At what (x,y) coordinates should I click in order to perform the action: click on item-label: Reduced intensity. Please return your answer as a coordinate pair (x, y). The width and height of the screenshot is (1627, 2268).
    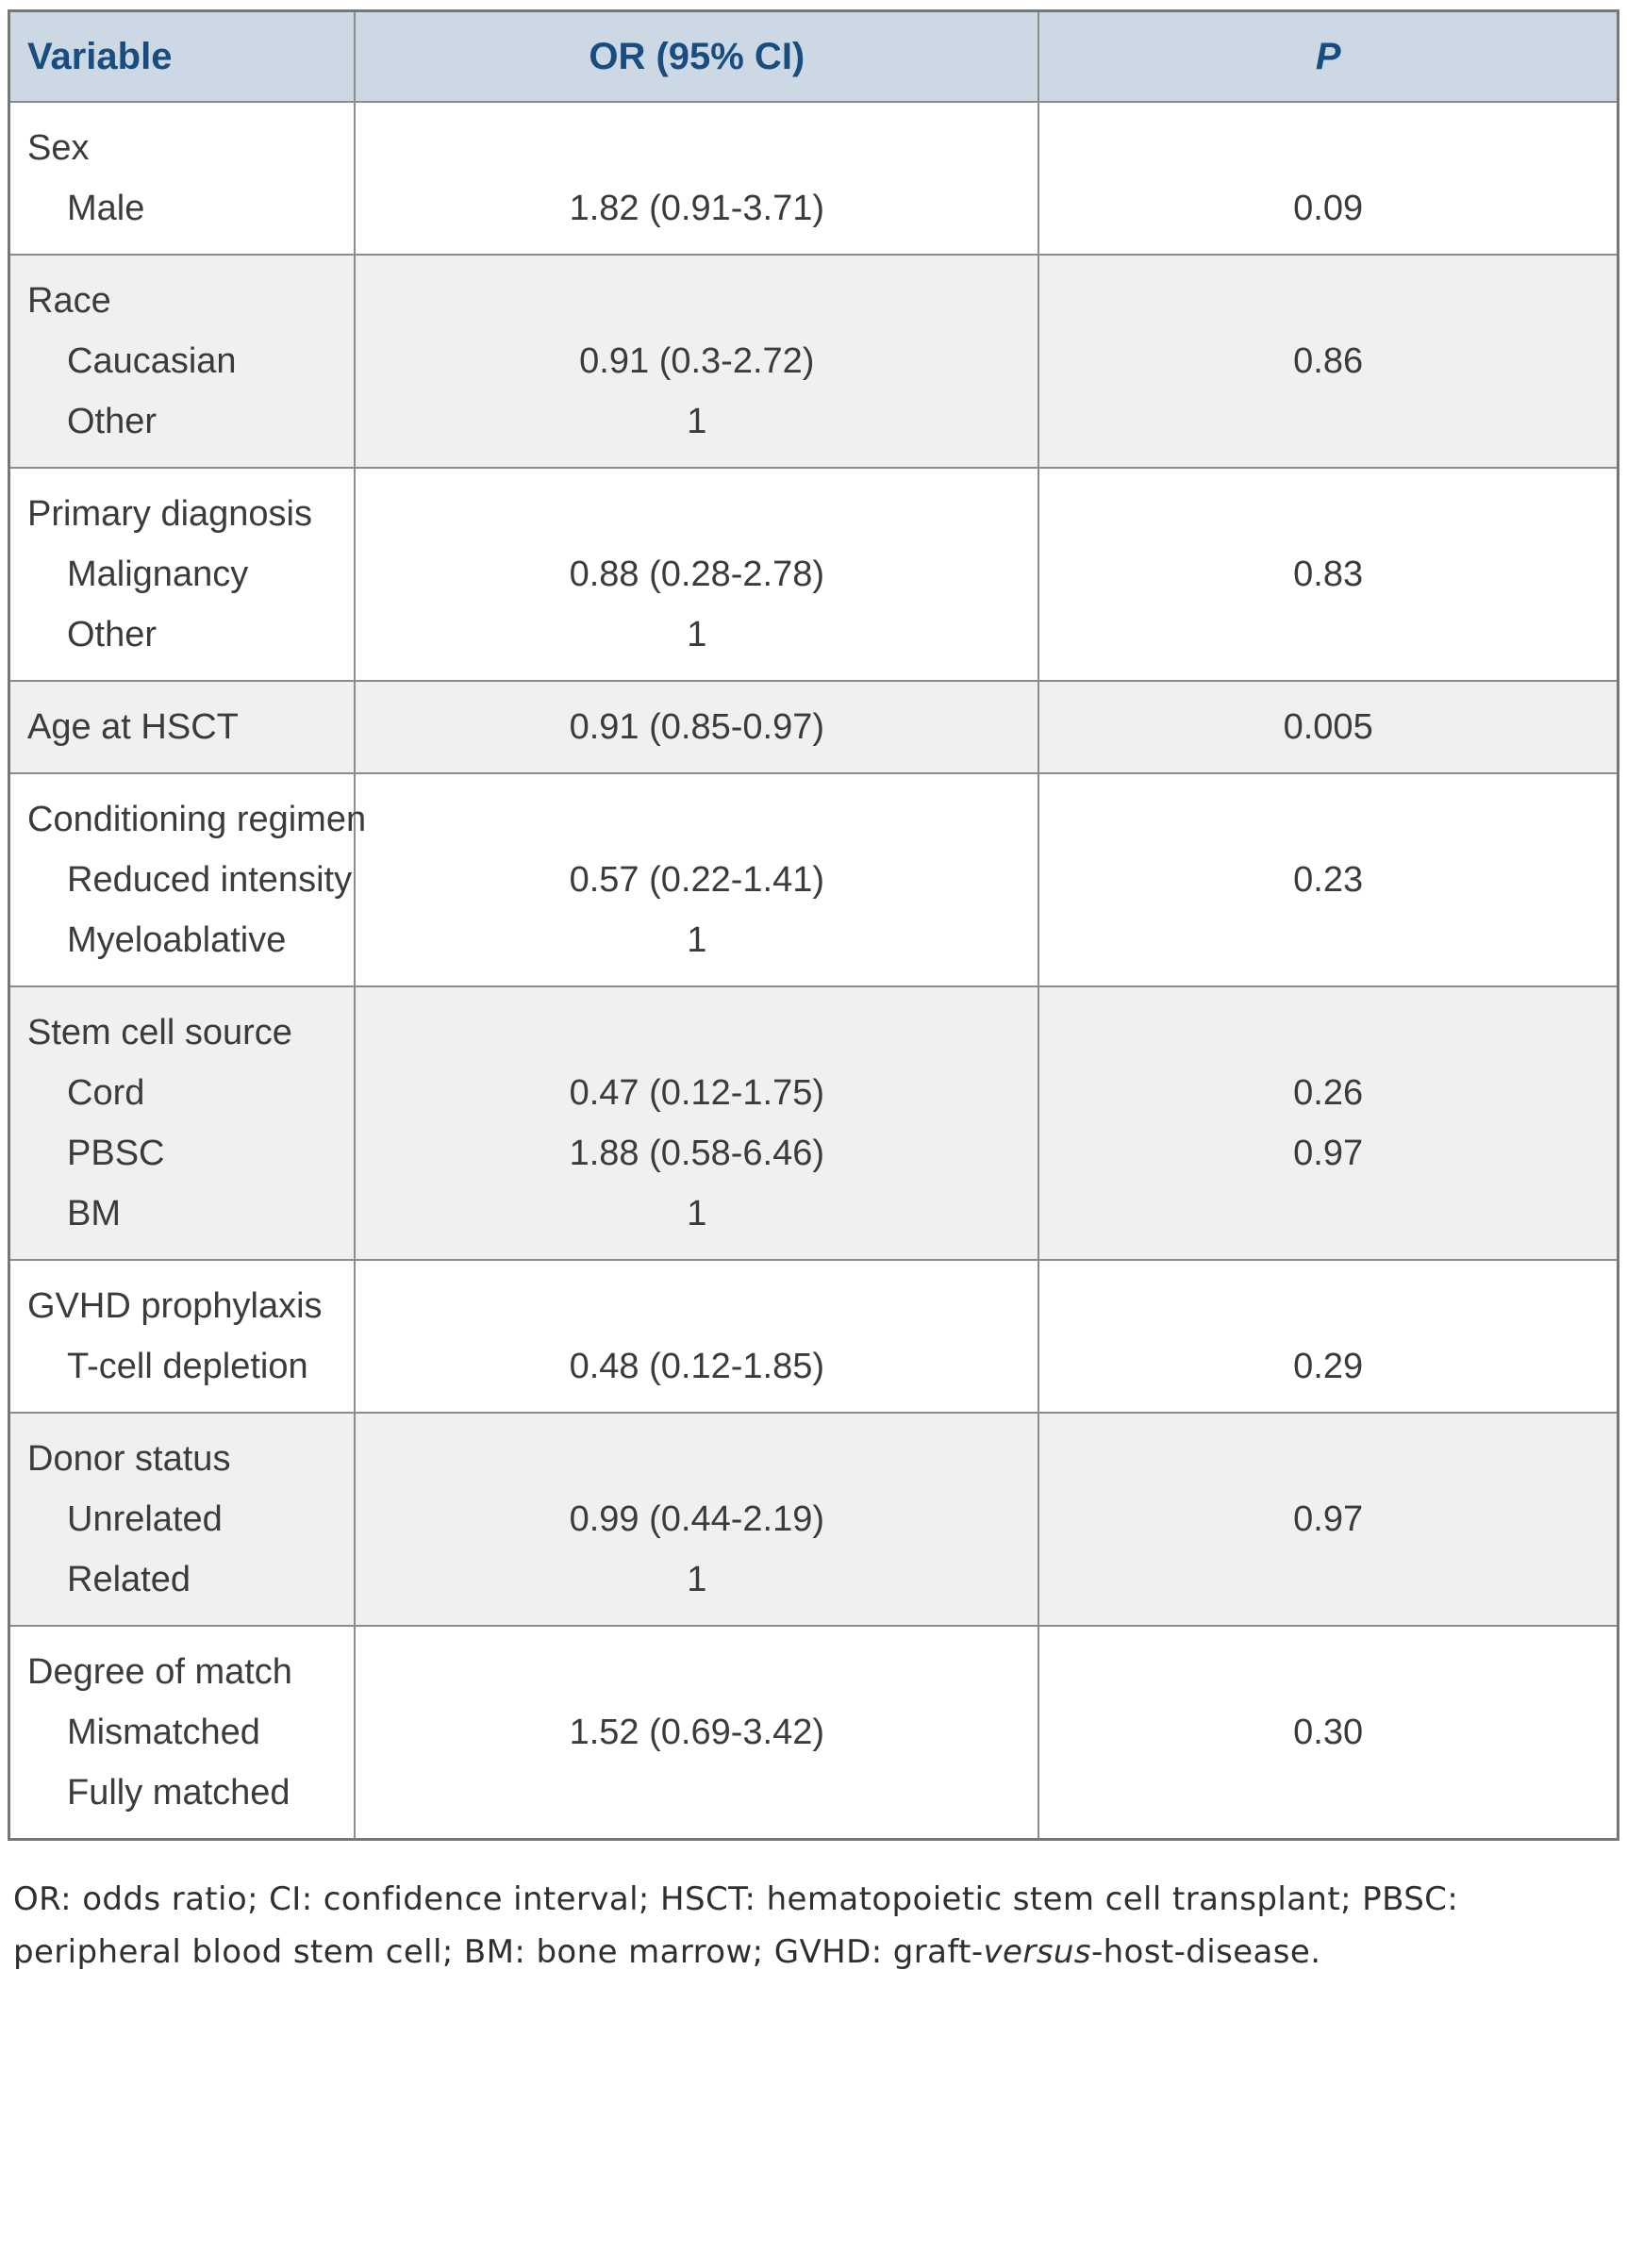
    Looking at the image, I should click on (210, 880).